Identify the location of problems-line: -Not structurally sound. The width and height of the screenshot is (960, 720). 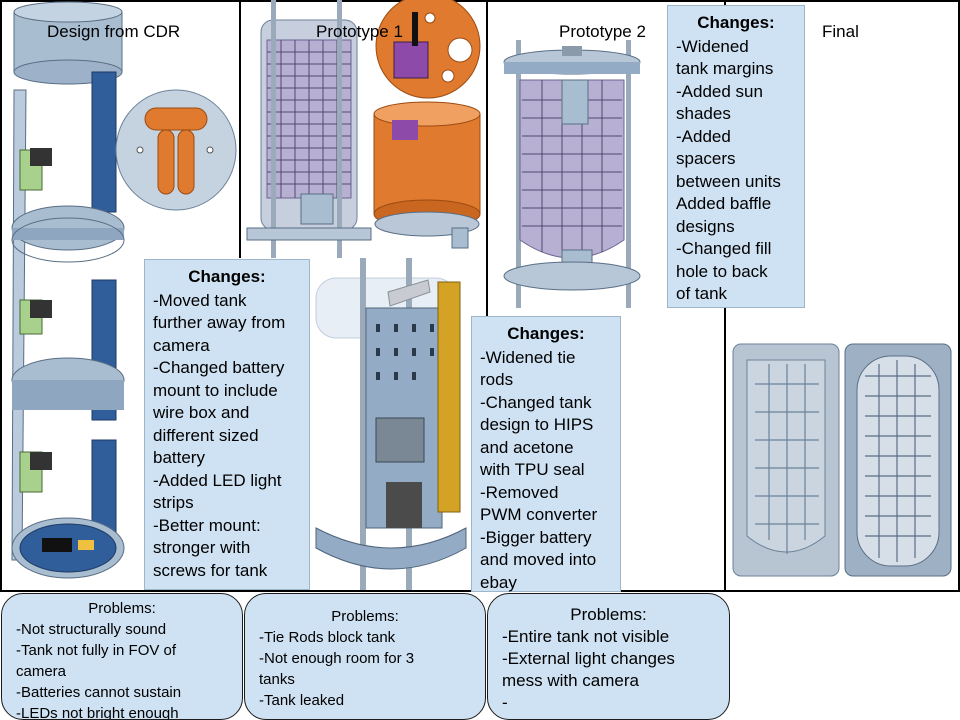
(91, 629).